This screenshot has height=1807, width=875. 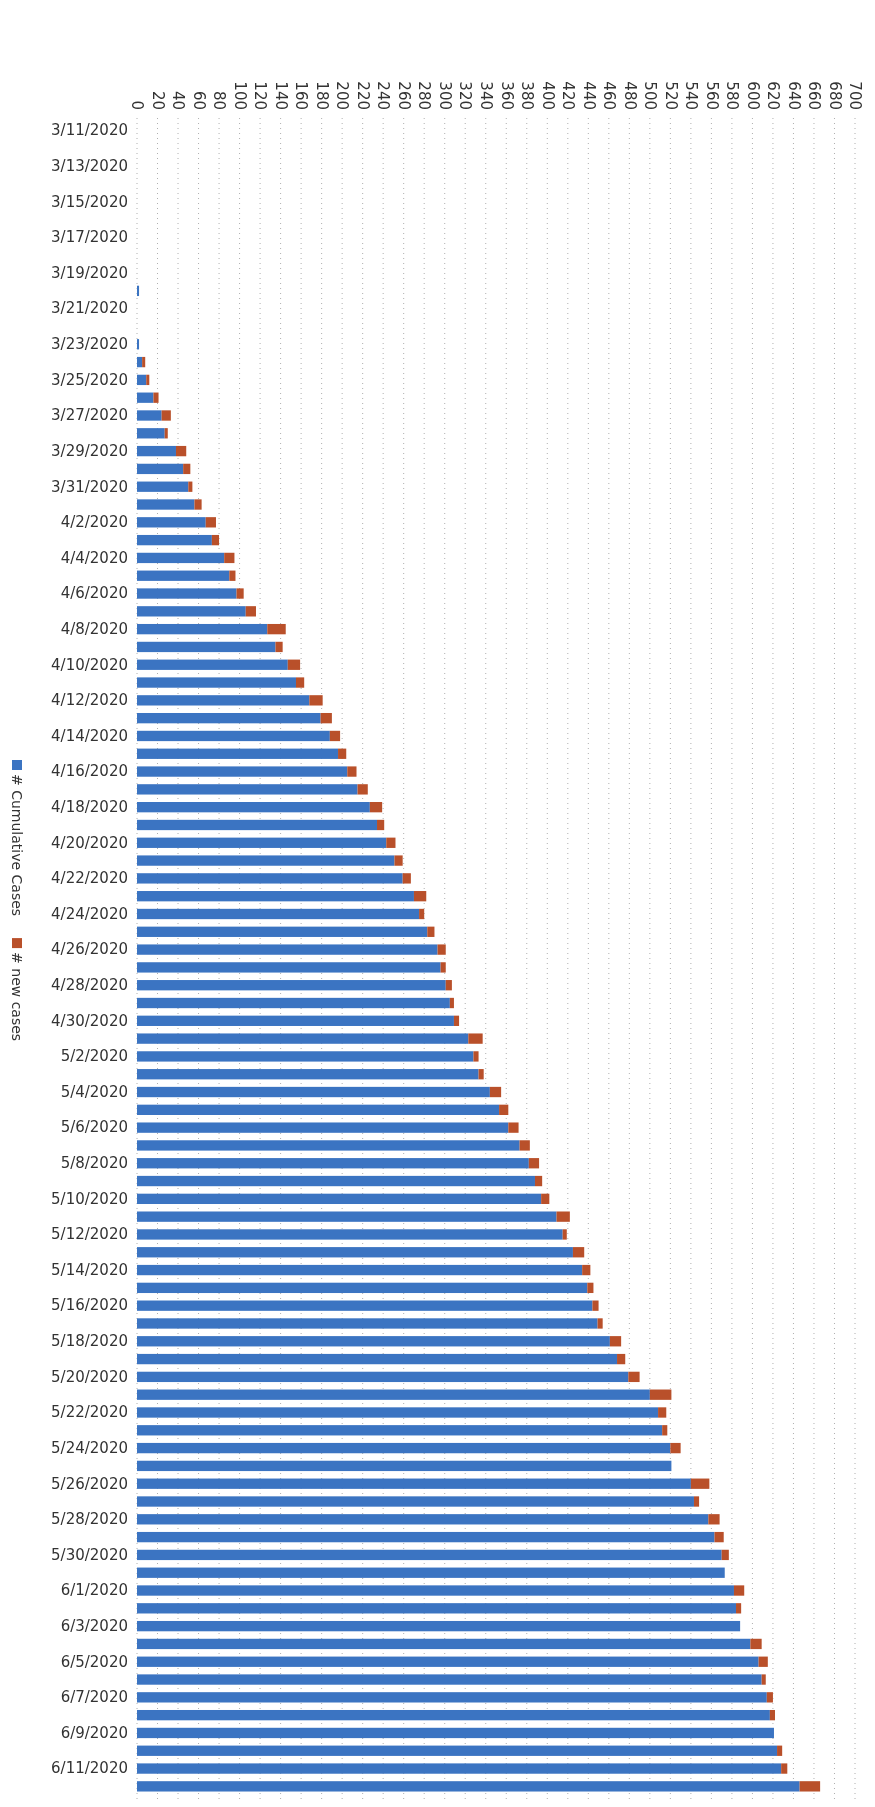 I want to click on x-tick-label: 140, so click(x=280, y=95).